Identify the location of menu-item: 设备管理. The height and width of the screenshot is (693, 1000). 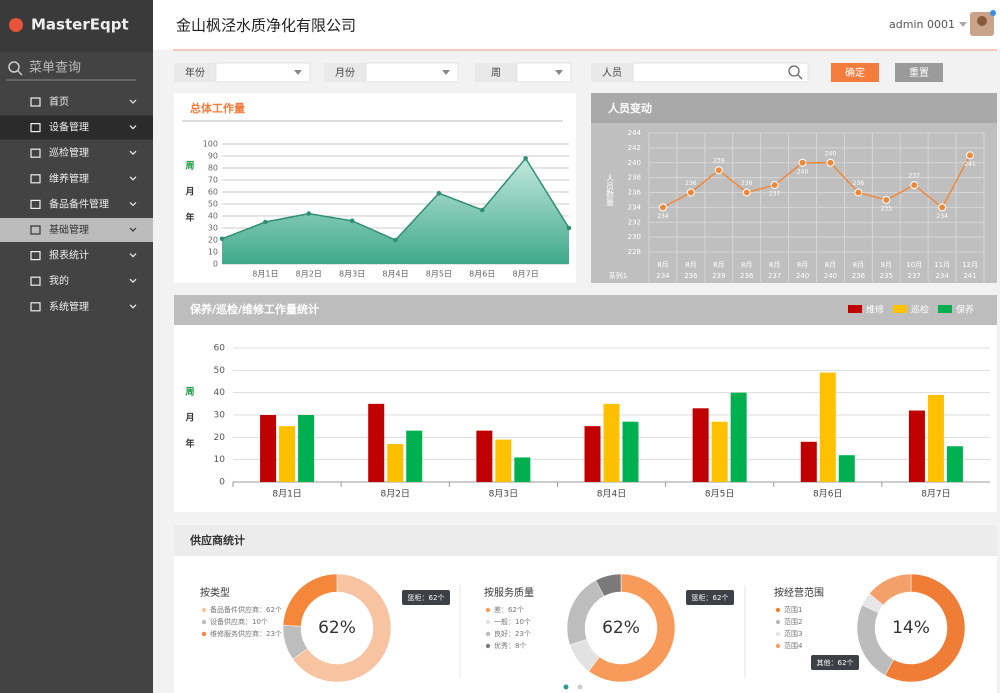
(69, 127).